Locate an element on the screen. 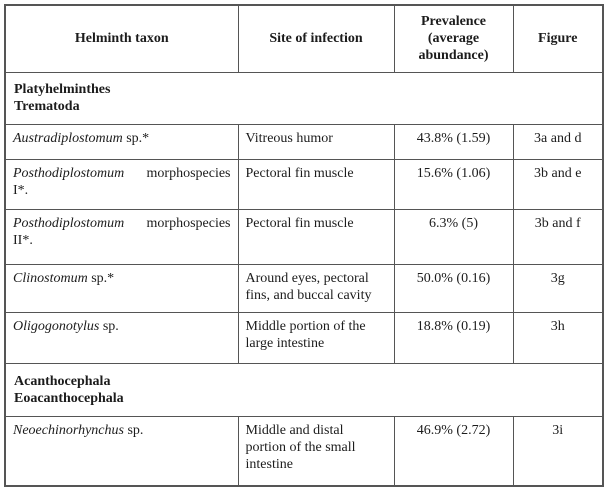  taxon-cell: Austradiplostomum sp.* is located at coordinates (121, 141).